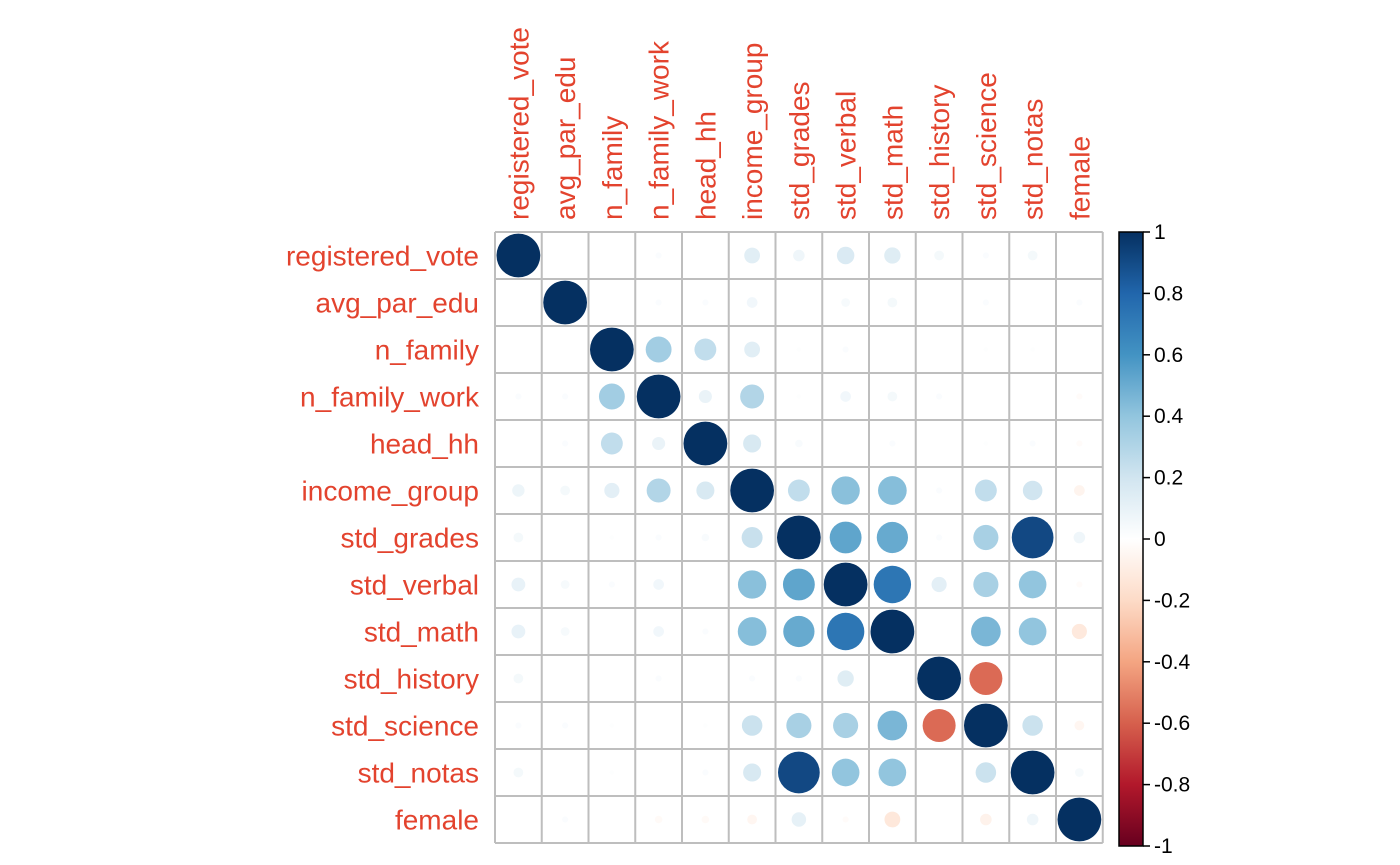 The image size is (1400, 865). I want to click on corr-circle-std-science-std-verbal, so click(846, 725).